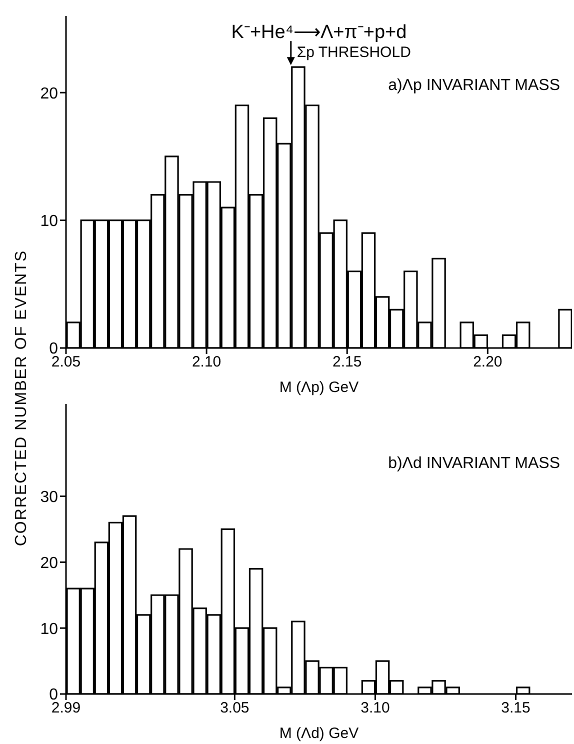 Image resolution: width=574 pixels, height=744 pixels. I want to click on annotation: Σp THRESHOLD, so click(354, 53).